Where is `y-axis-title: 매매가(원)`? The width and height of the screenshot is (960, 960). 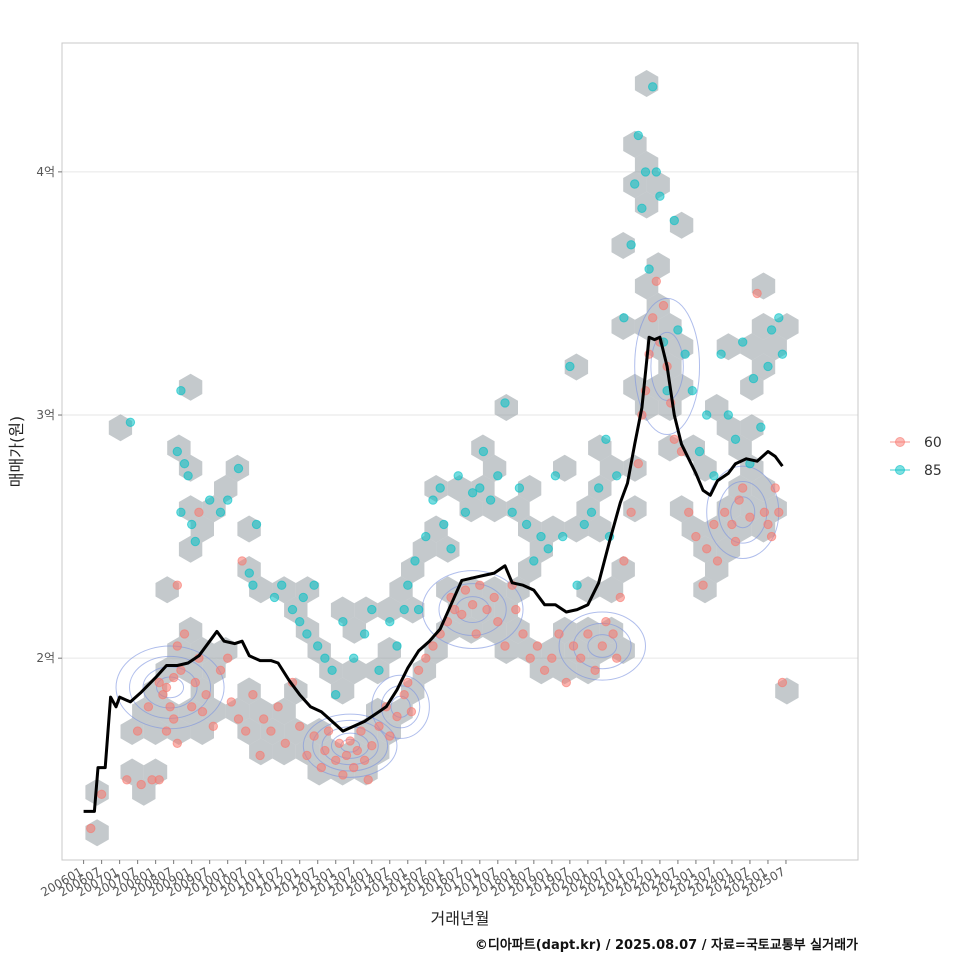 y-axis-title: 매매가(원) is located at coordinates (16, 451).